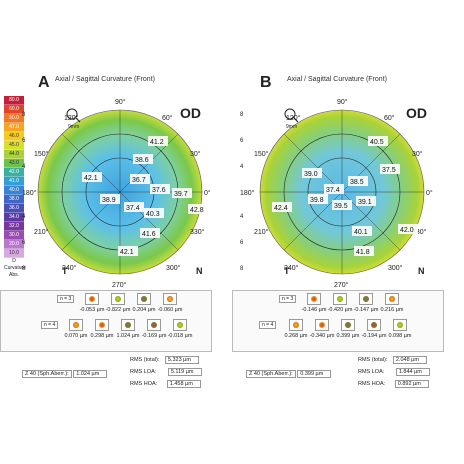 Image resolution: width=464 pixels, height=464 pixels. I want to click on zernike-term: -0.147 µm, so click(366, 303).